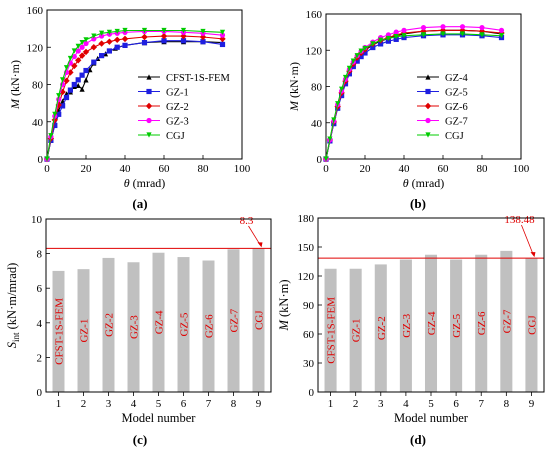 The image size is (550, 453). I want to click on x-tick-label-b-4: 80, so click(483, 169).